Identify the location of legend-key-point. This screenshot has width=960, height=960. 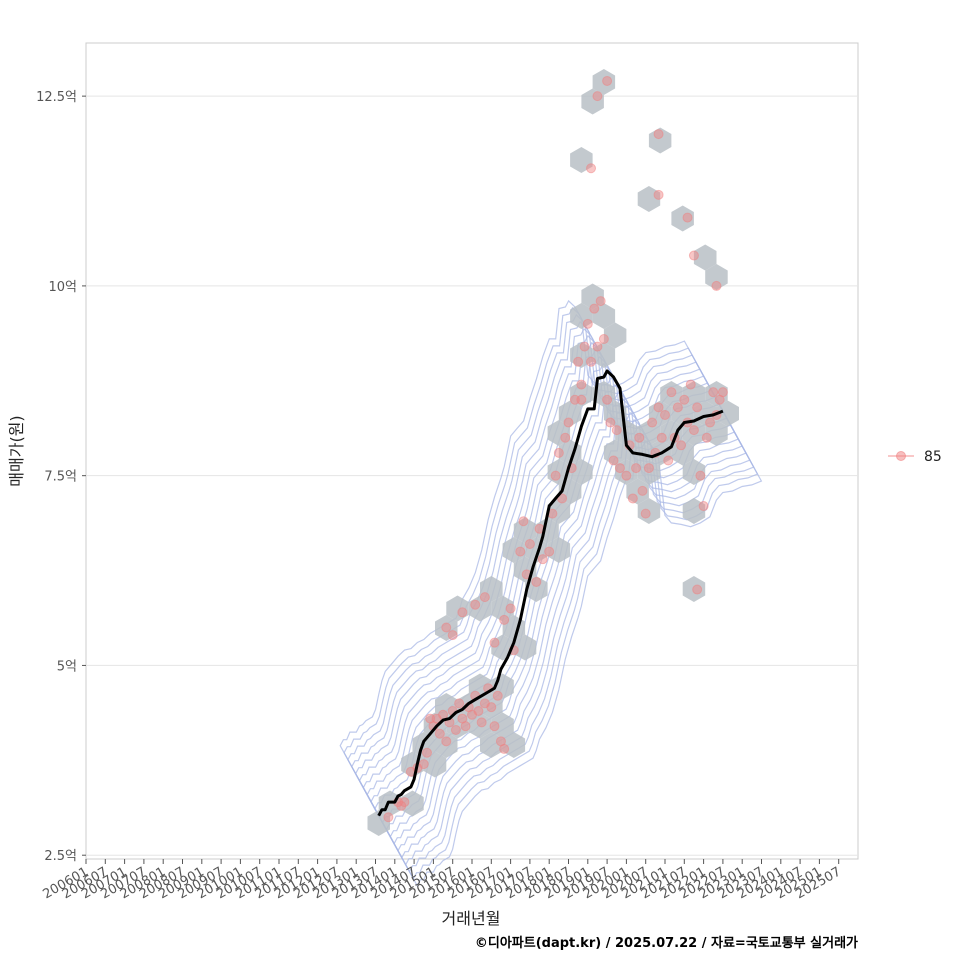
(901, 456).